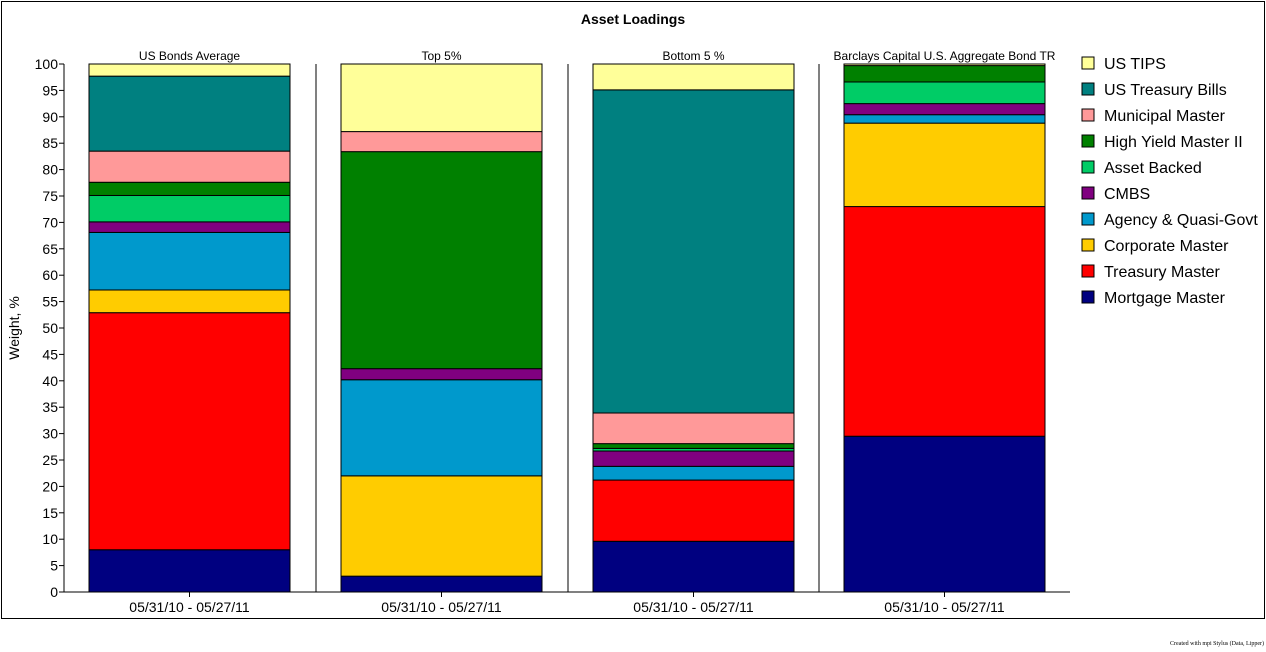 This screenshot has width=1266, height=652. I want to click on legend-label: Agency & Quasi-Govt, so click(1181, 220).